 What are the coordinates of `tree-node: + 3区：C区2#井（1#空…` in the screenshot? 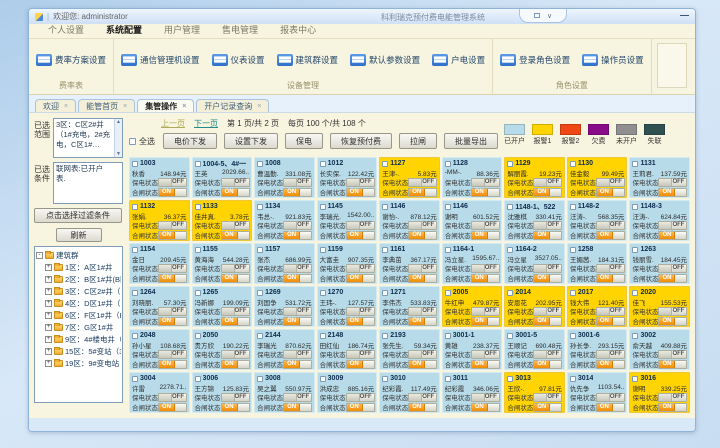 It's located at (78, 291).